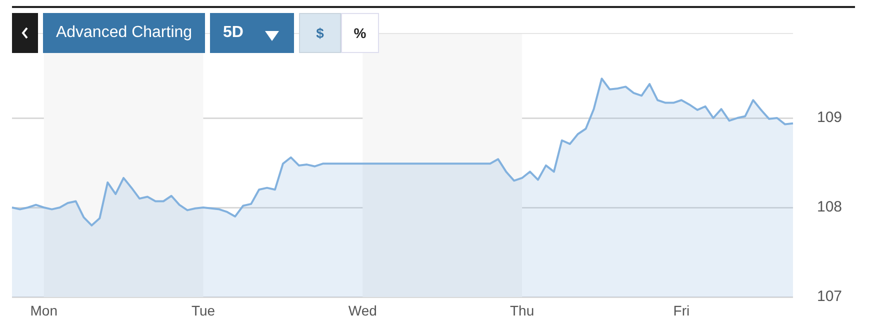  I want to click on x-tick-label: Thu, so click(522, 310).